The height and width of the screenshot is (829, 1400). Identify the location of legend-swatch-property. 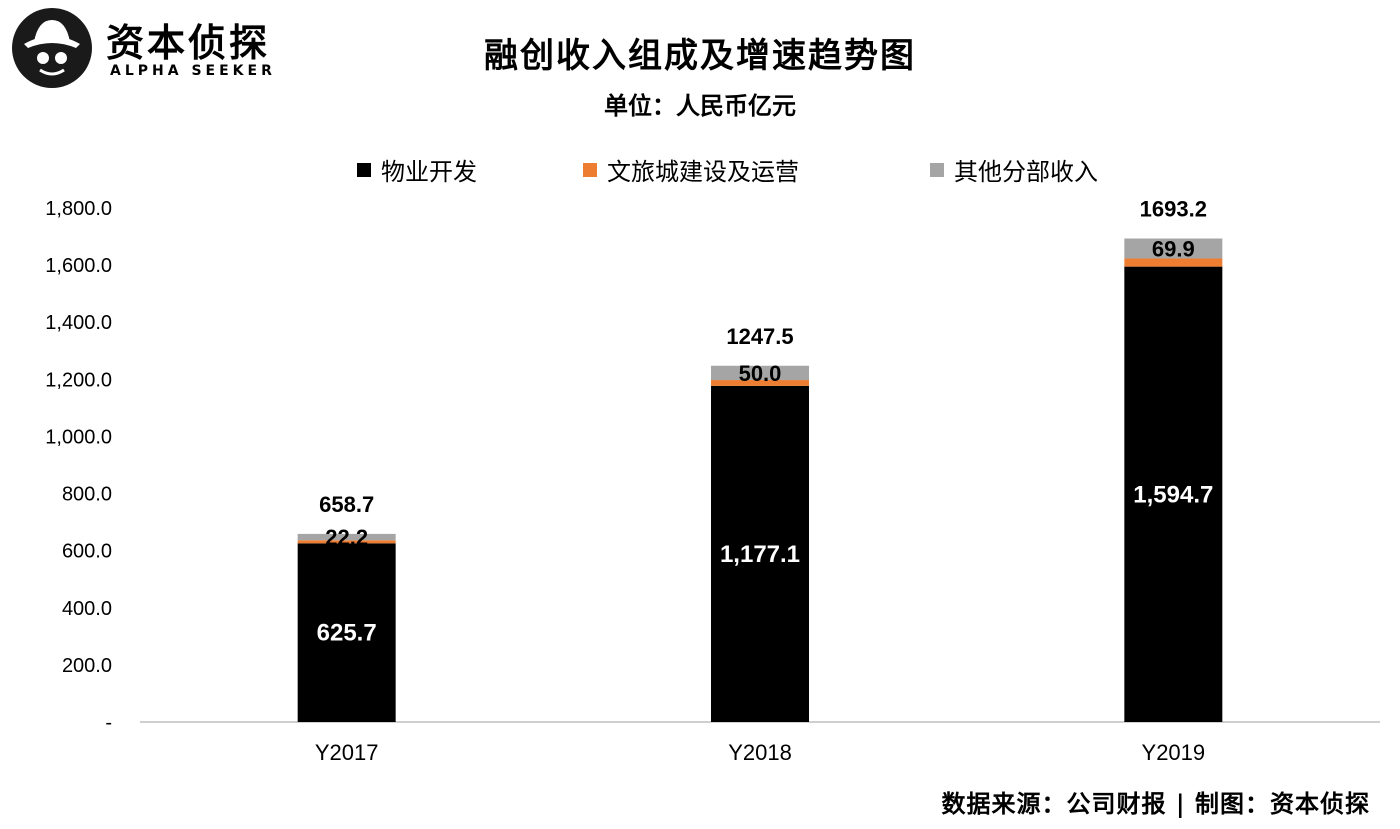
(364, 169).